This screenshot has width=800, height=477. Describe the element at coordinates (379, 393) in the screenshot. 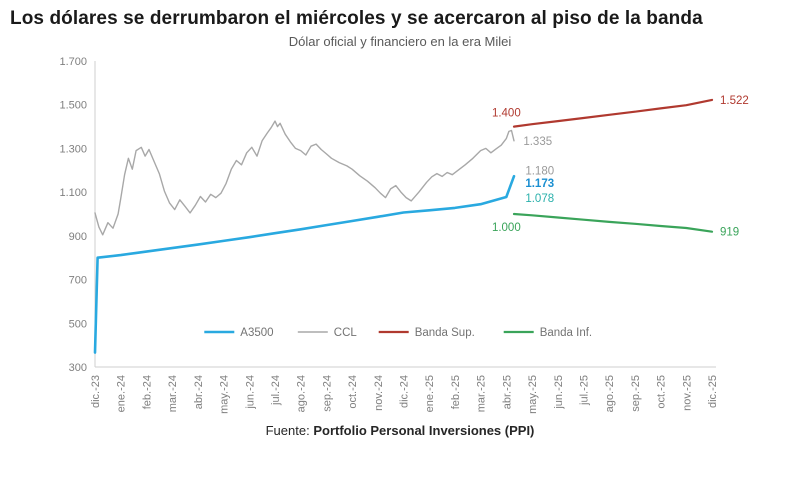

I see `x-tick-label: nov.-24` at that location.